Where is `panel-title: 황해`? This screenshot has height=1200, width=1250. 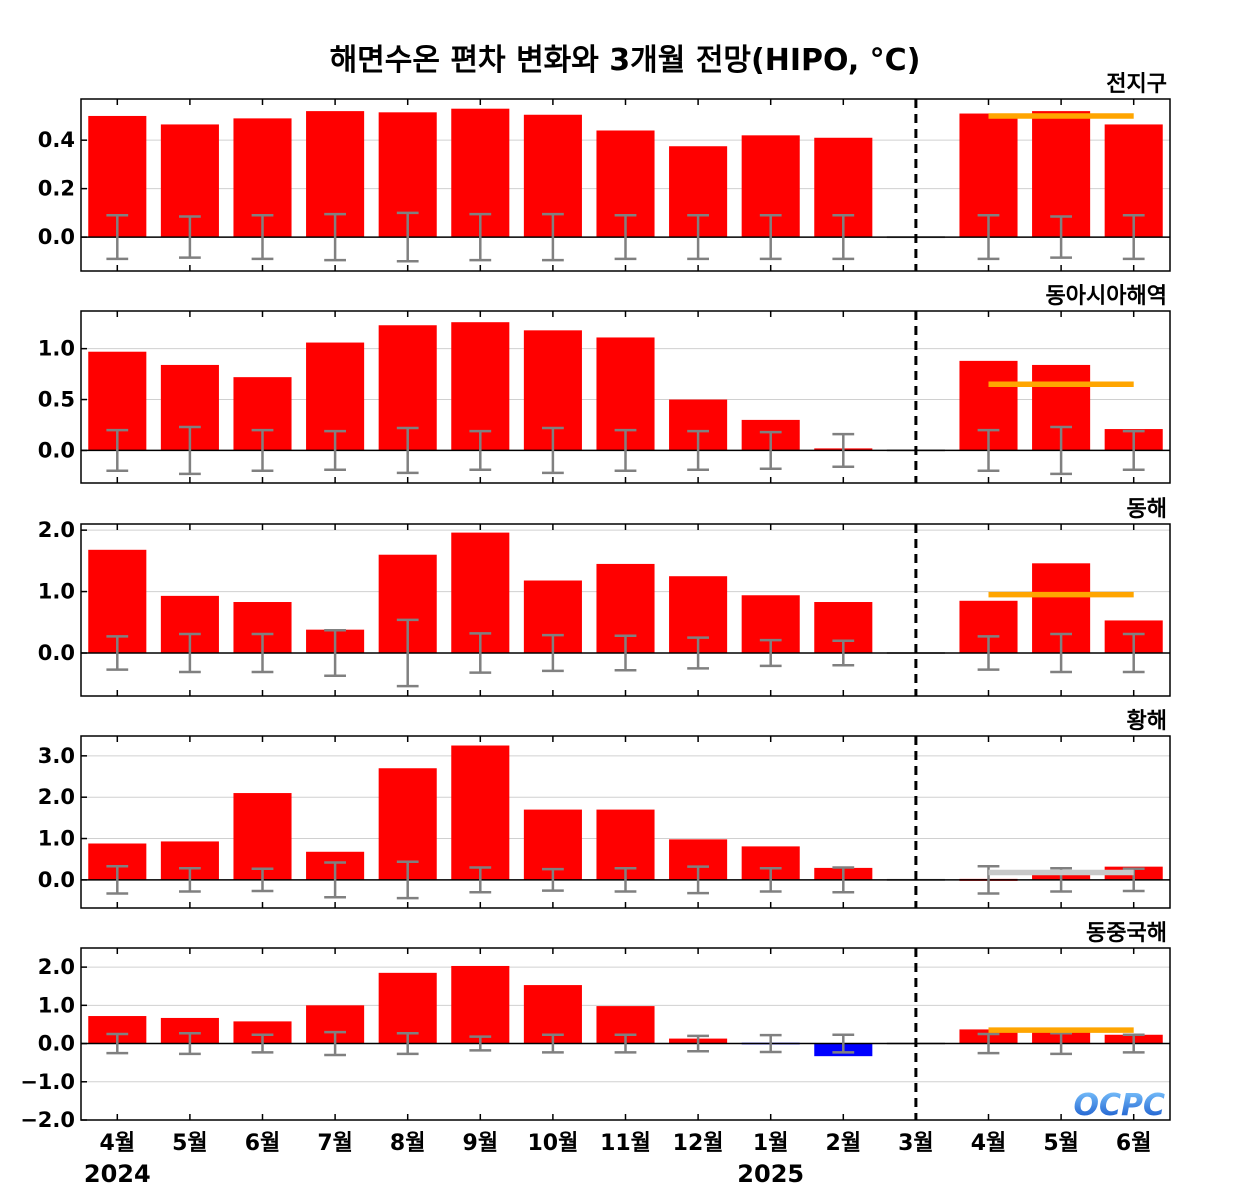 panel-title: 황해 is located at coordinates (1147, 721).